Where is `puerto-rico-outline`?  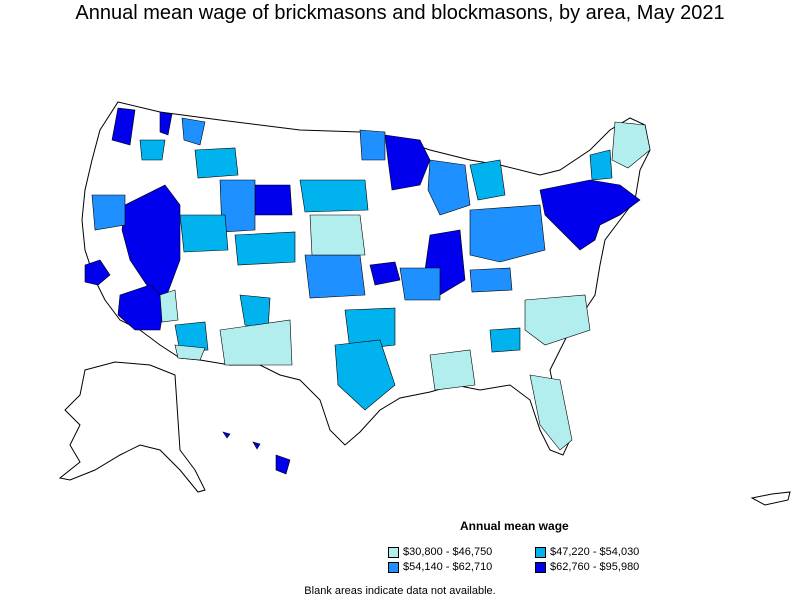
puerto-rico-outline is located at coordinates (770, 498).